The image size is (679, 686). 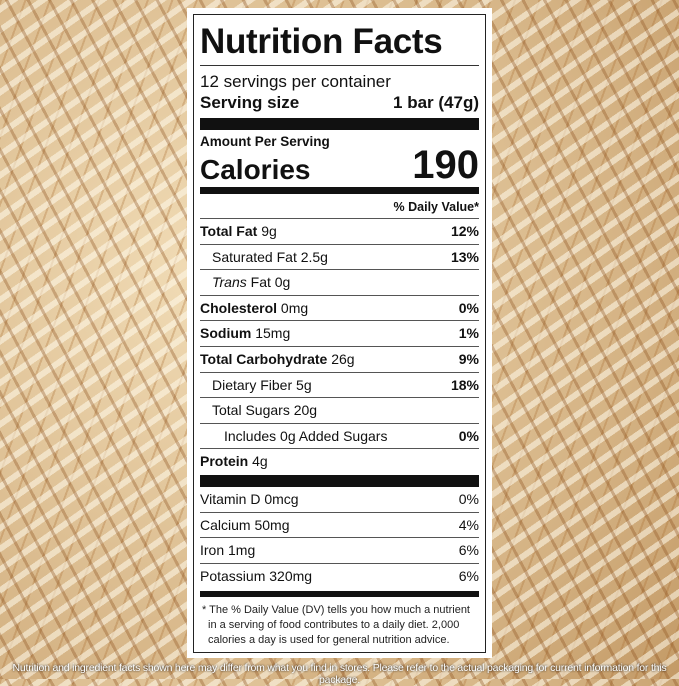 I want to click on nutrient-row-sodium: Sodium 15mg 1%, so click(x=339, y=334).